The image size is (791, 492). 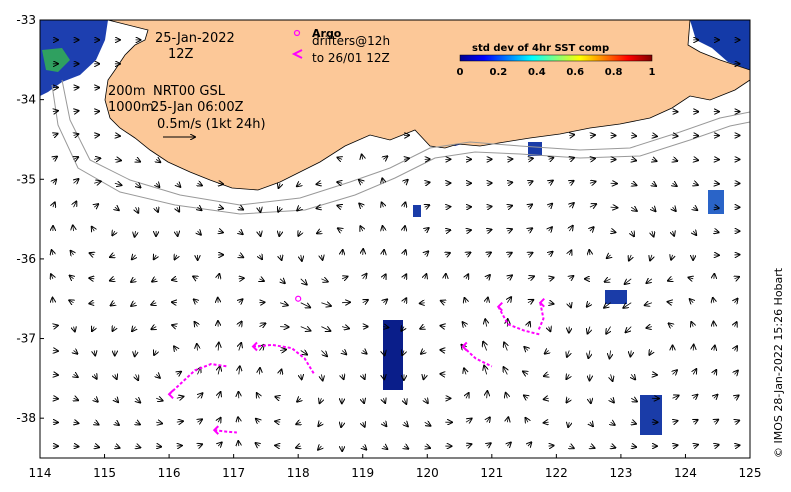 What do you see at coordinates (26, 259) in the screenshot?
I see `y-tick-label: -36` at bounding box center [26, 259].